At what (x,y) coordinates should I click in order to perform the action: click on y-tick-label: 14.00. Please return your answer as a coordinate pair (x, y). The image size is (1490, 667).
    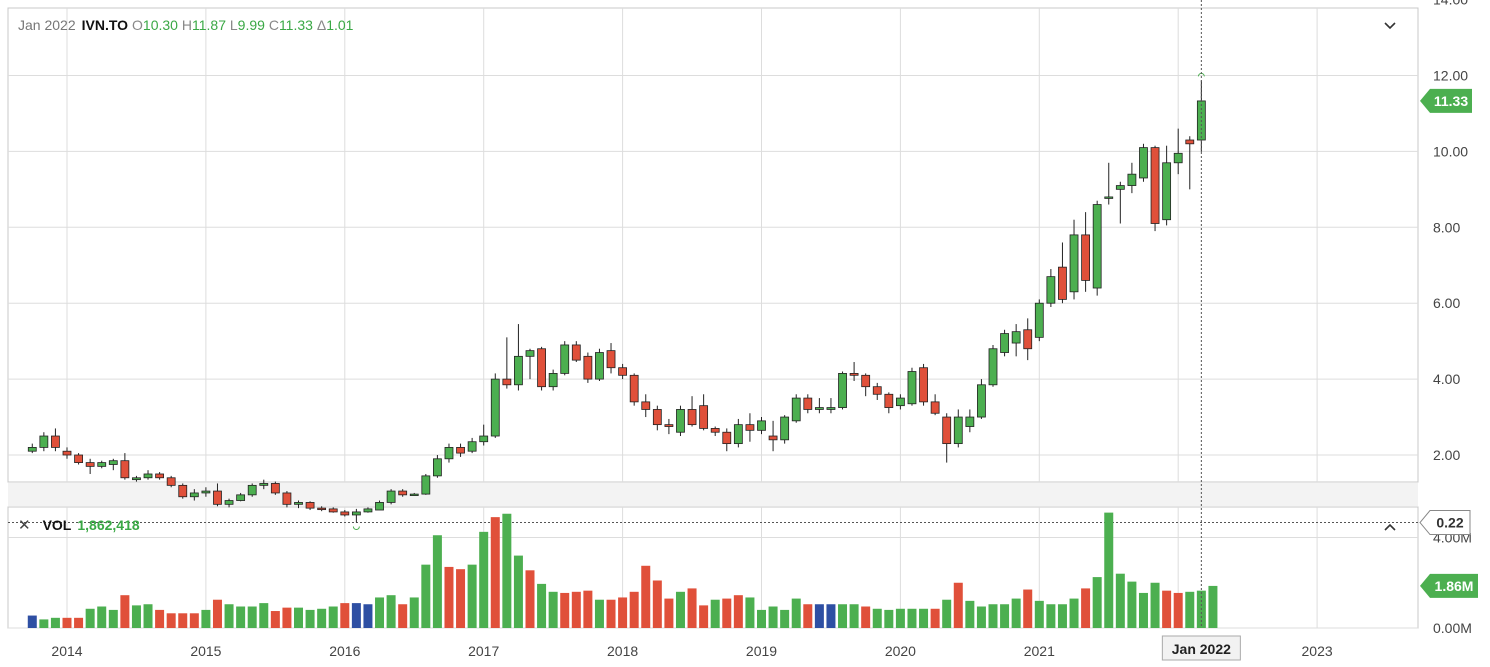
    Looking at the image, I should click on (1450, 4).